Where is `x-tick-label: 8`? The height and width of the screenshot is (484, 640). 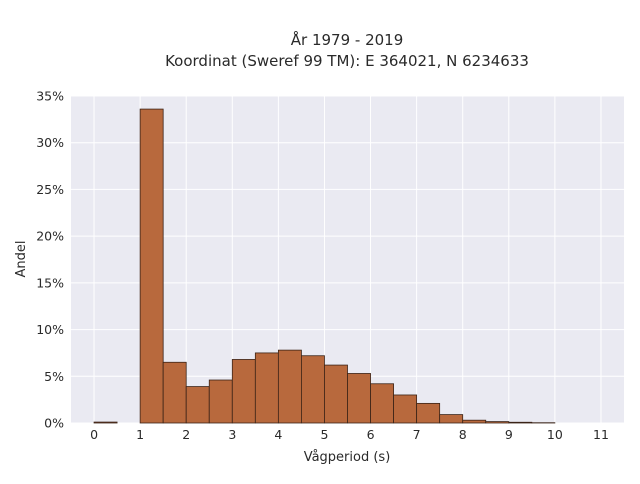
x-tick-label: 8 is located at coordinates (463, 434).